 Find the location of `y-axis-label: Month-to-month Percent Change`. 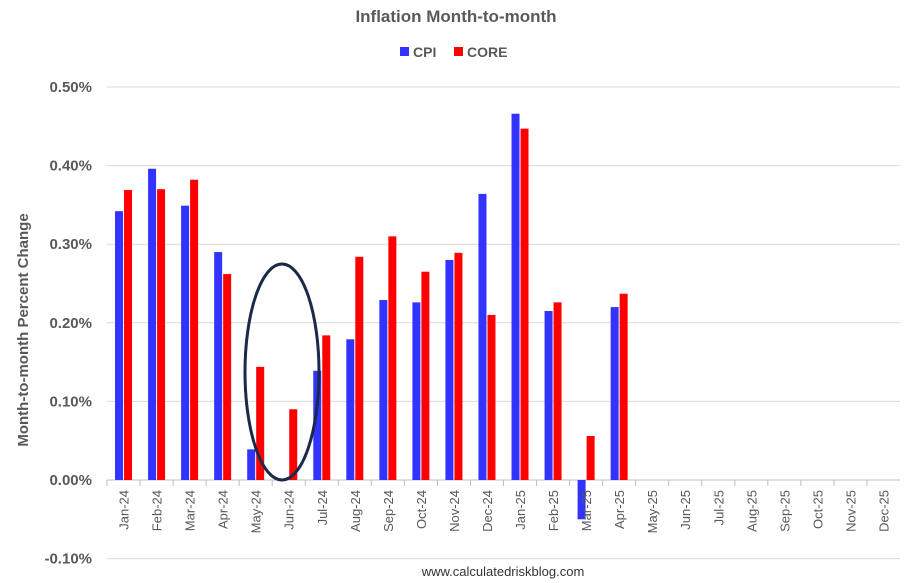

y-axis-label: Month-to-month Percent Change is located at coordinates (23, 329).